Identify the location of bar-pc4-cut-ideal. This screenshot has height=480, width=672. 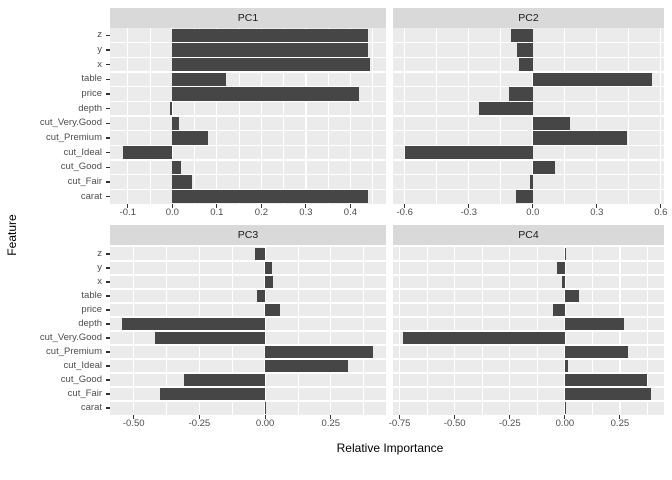
(566, 366).